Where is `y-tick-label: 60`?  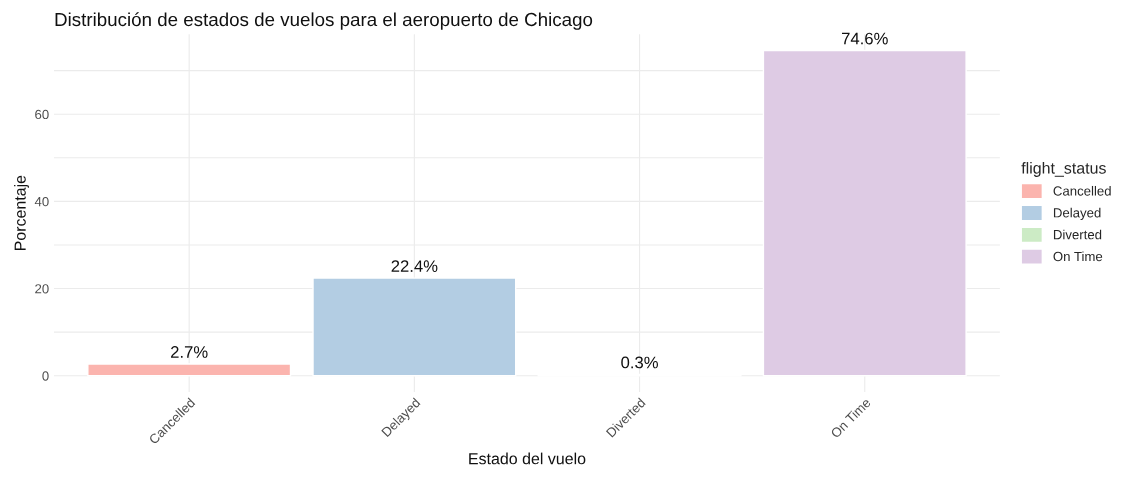 y-tick-label: 60 is located at coordinates (42, 114).